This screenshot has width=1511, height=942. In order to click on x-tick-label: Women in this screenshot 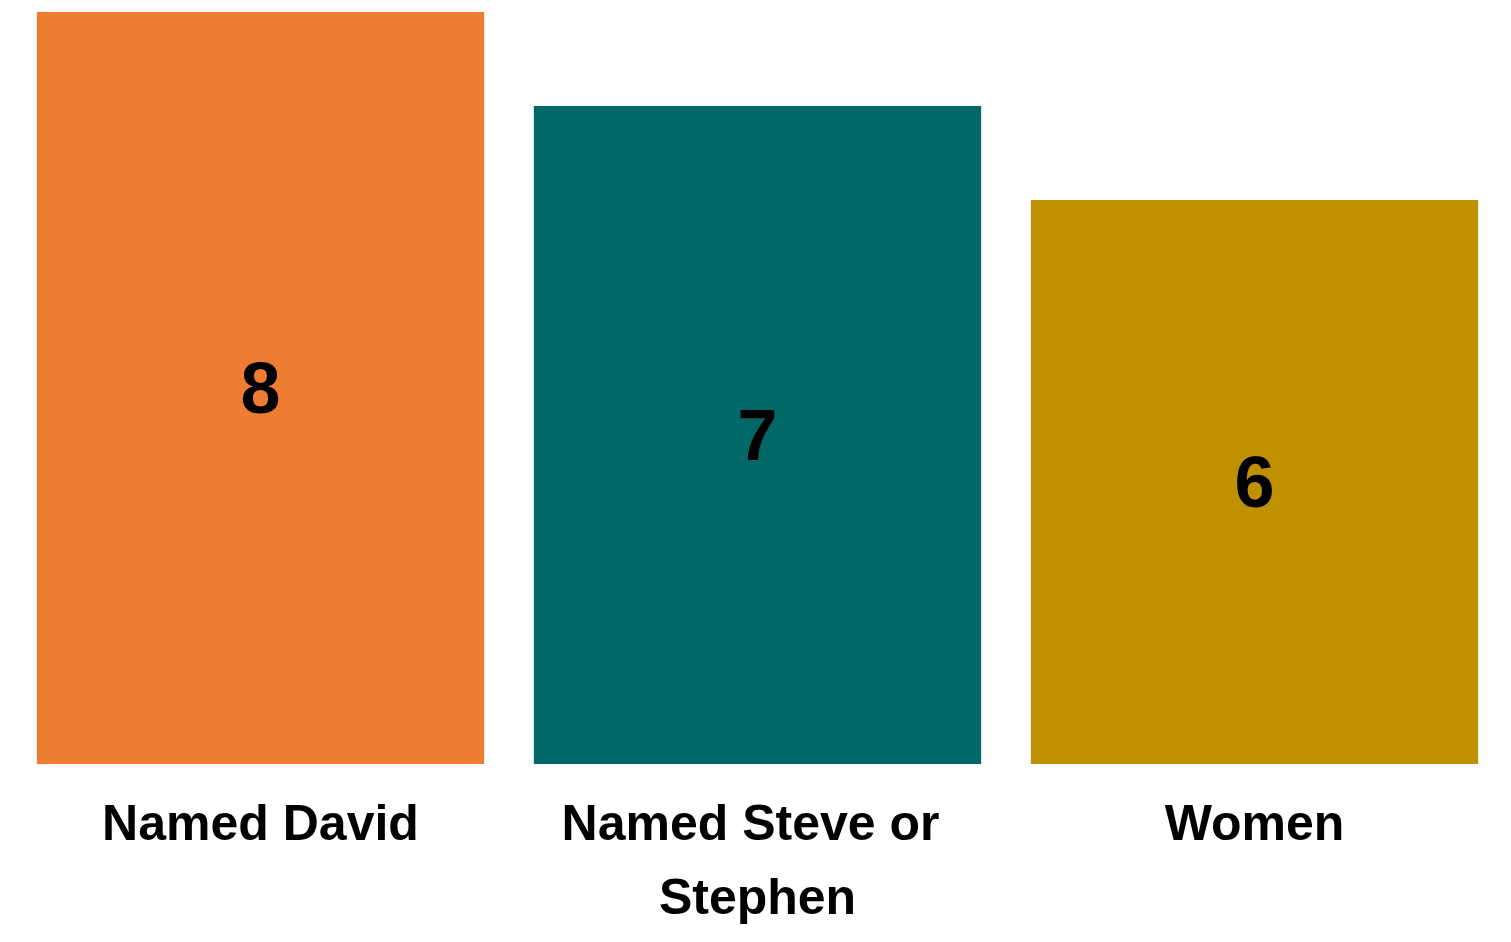, I will do `click(1254, 823)`.